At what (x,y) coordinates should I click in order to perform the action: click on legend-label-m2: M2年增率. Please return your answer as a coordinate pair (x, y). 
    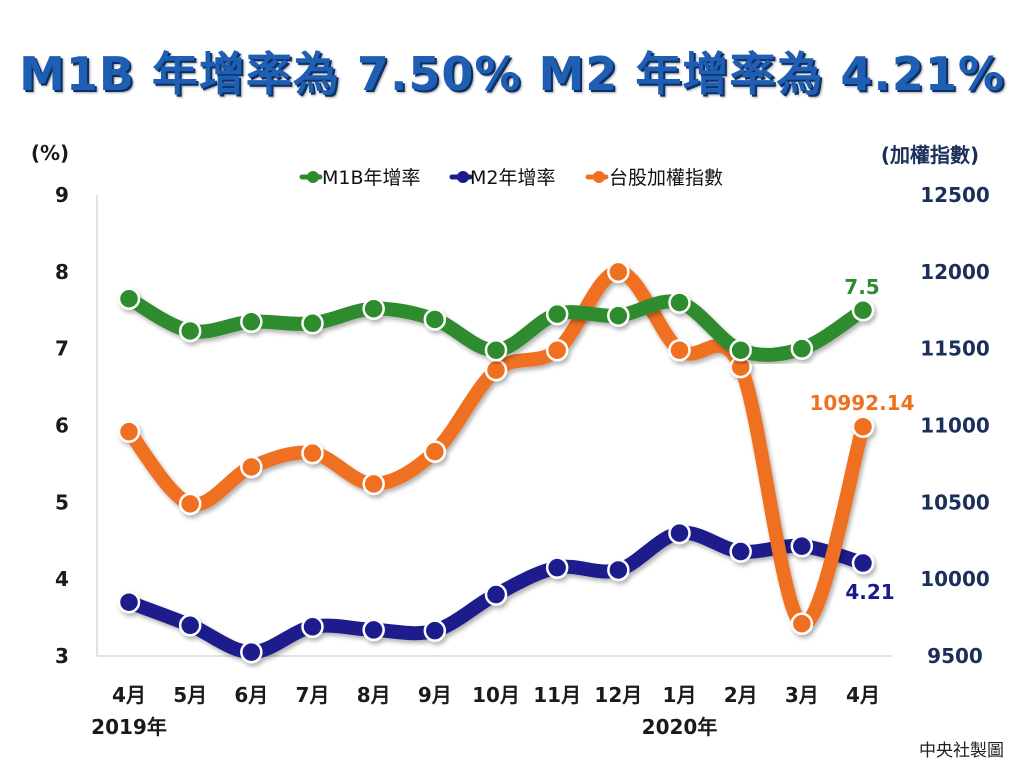
    Looking at the image, I should click on (512, 178).